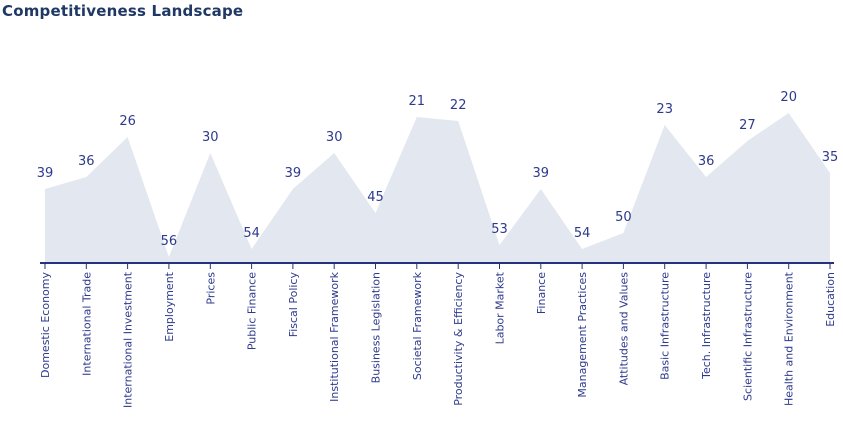  Describe the element at coordinates (747, 336) in the screenshot. I see `category-label: Scientific Infrastructure` at that location.